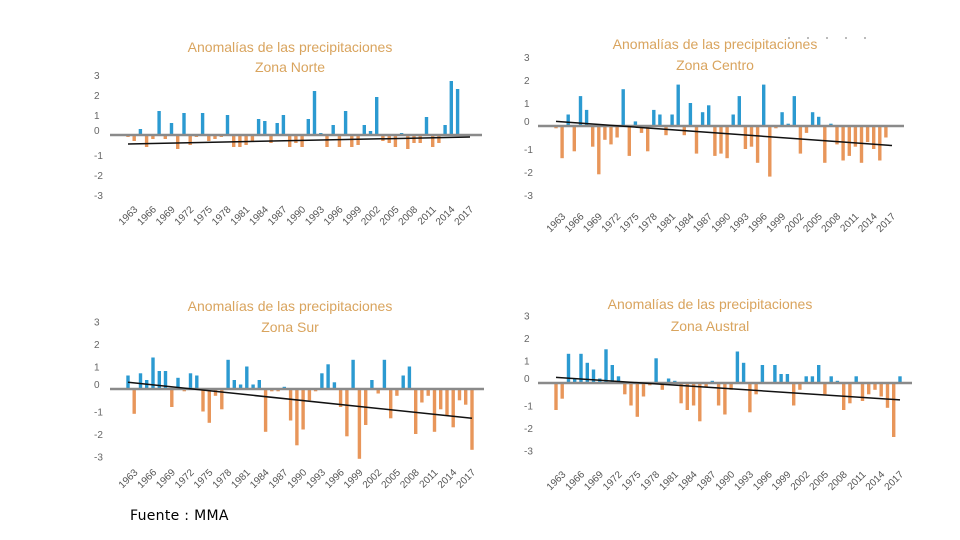 Image resolution: width=960 pixels, height=540 pixels. What do you see at coordinates (795, 223) in the screenshot?
I see `x-tick-label: 2002` at bounding box center [795, 223].